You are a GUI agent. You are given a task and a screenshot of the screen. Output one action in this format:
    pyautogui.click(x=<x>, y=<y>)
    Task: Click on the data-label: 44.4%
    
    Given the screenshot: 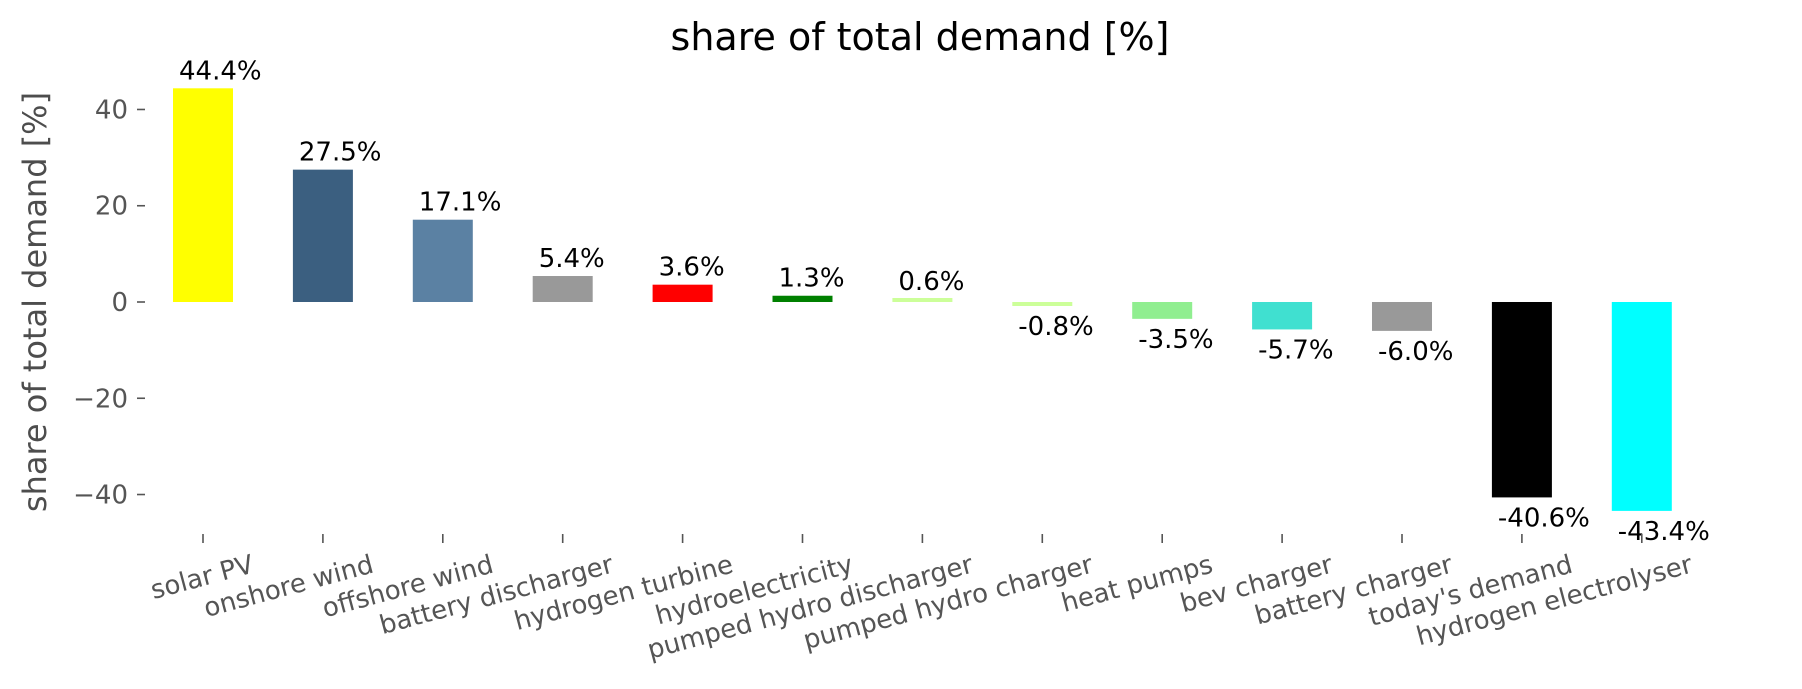 What is the action you would take?
    pyautogui.click(x=220, y=71)
    